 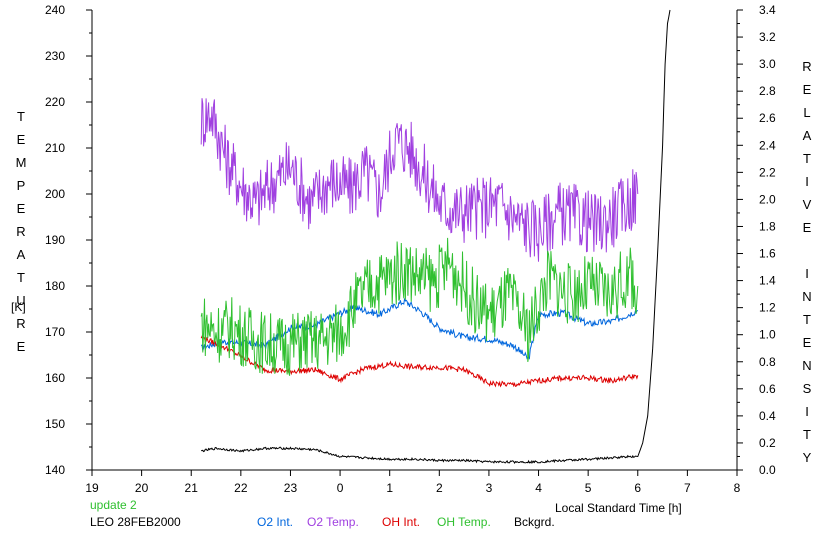 I want to click on legend-update: update 2, so click(x=113, y=505).